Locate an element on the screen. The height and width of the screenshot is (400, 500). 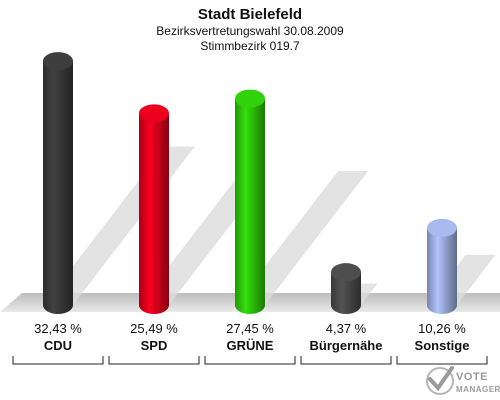
check-icon is located at coordinates (440, 380).